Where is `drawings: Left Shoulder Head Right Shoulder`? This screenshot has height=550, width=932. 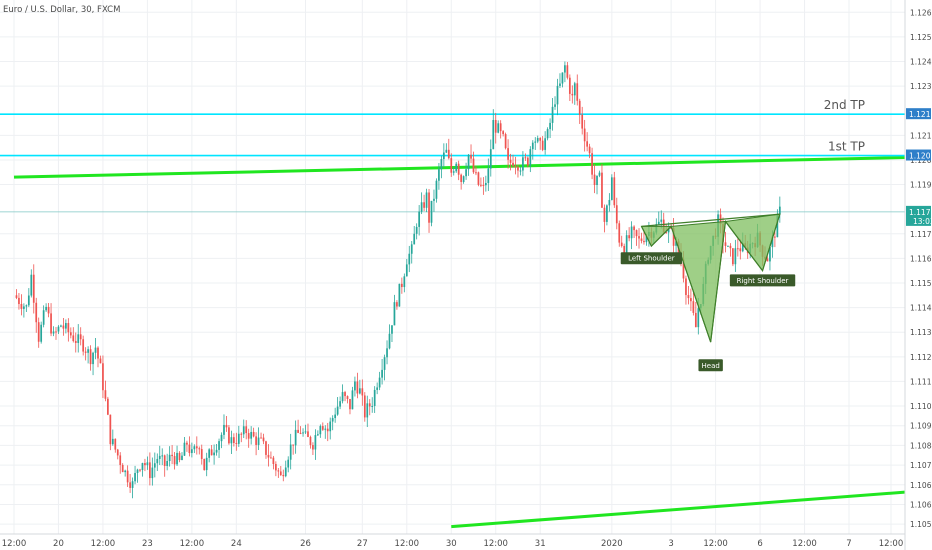 drawings: Left Shoulder Head Right Shoulder is located at coordinates (708, 292).